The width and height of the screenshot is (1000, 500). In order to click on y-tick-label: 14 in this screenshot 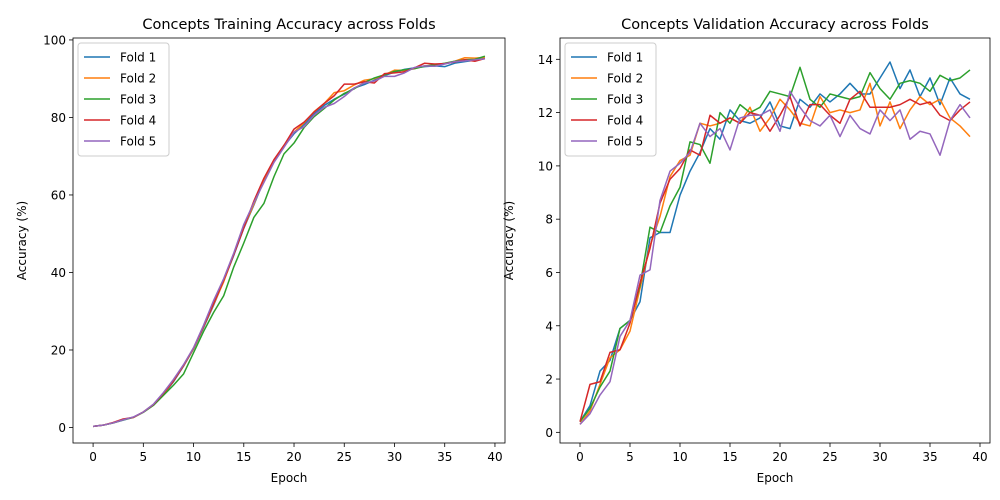, I will do `click(545, 60)`.